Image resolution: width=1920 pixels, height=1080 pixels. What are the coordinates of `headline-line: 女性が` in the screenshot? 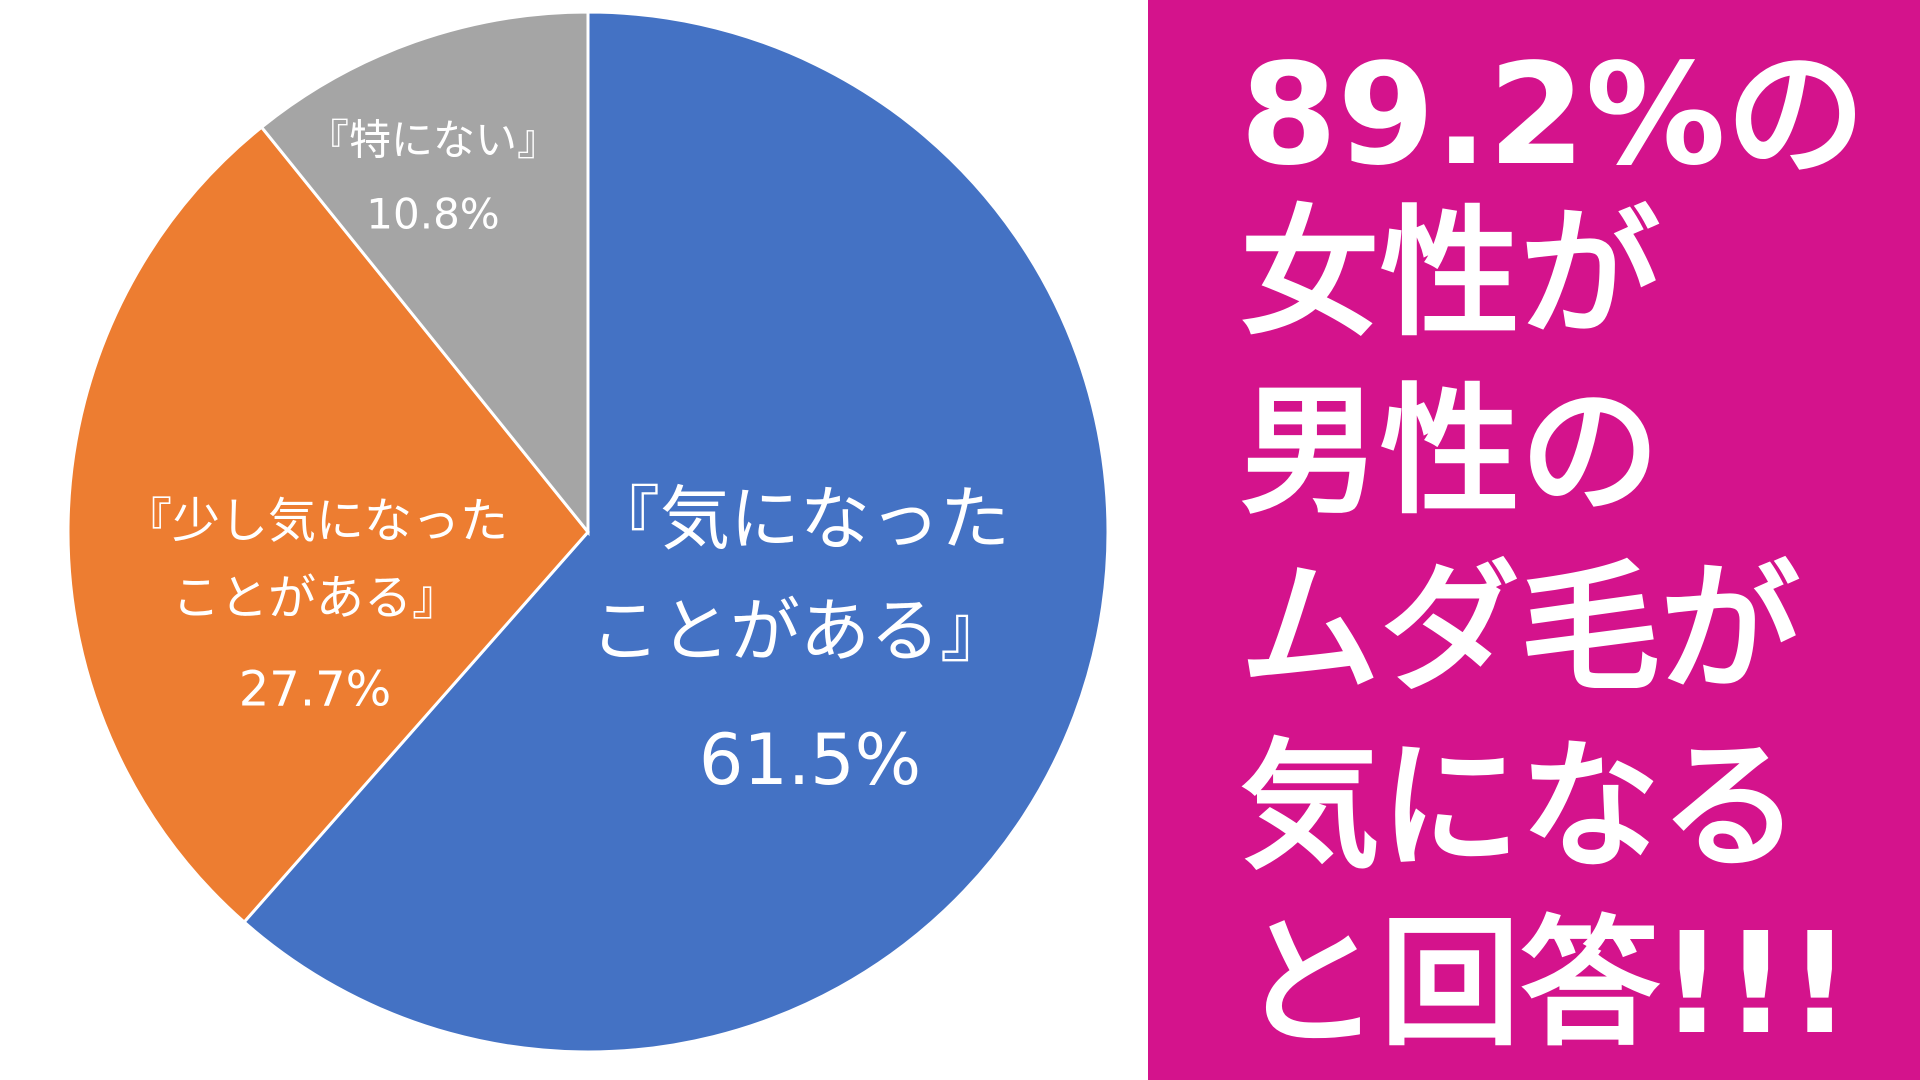 It's located at (1450, 274).